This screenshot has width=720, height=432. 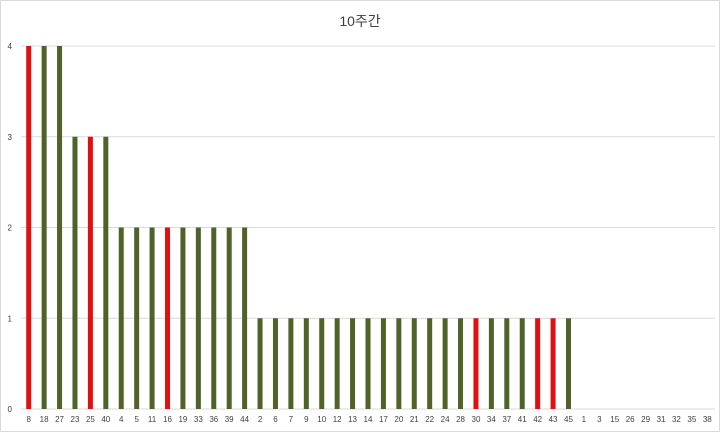 What do you see at coordinates (275, 419) in the screenshot?
I see `x-tick-label: 6` at bounding box center [275, 419].